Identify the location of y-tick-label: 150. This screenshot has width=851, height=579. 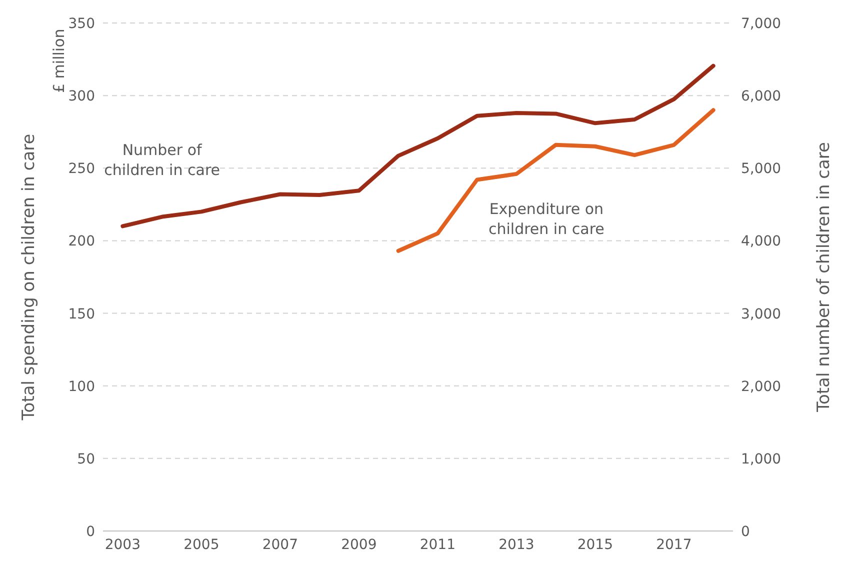
(81, 314).